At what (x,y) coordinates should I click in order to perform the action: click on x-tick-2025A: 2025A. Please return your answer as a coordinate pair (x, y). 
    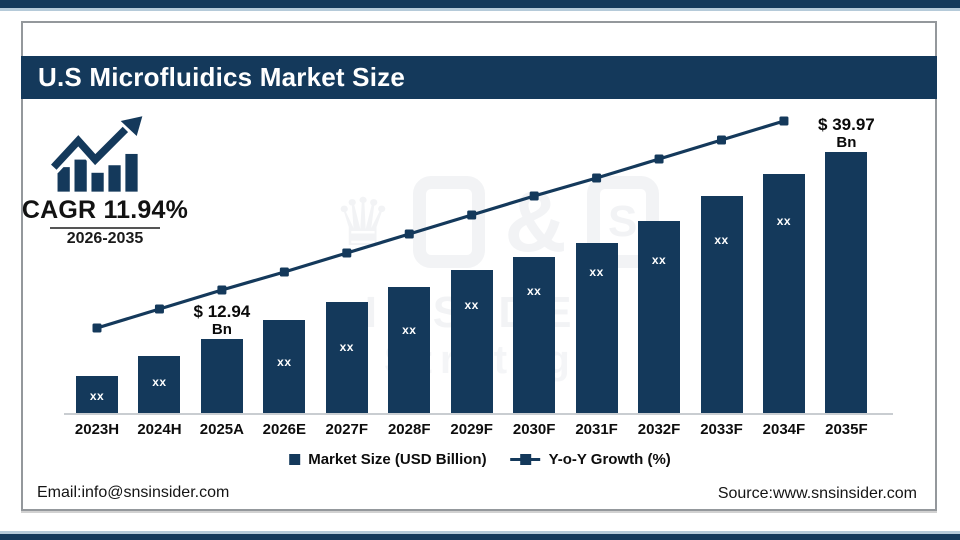
    Looking at the image, I should click on (221, 429).